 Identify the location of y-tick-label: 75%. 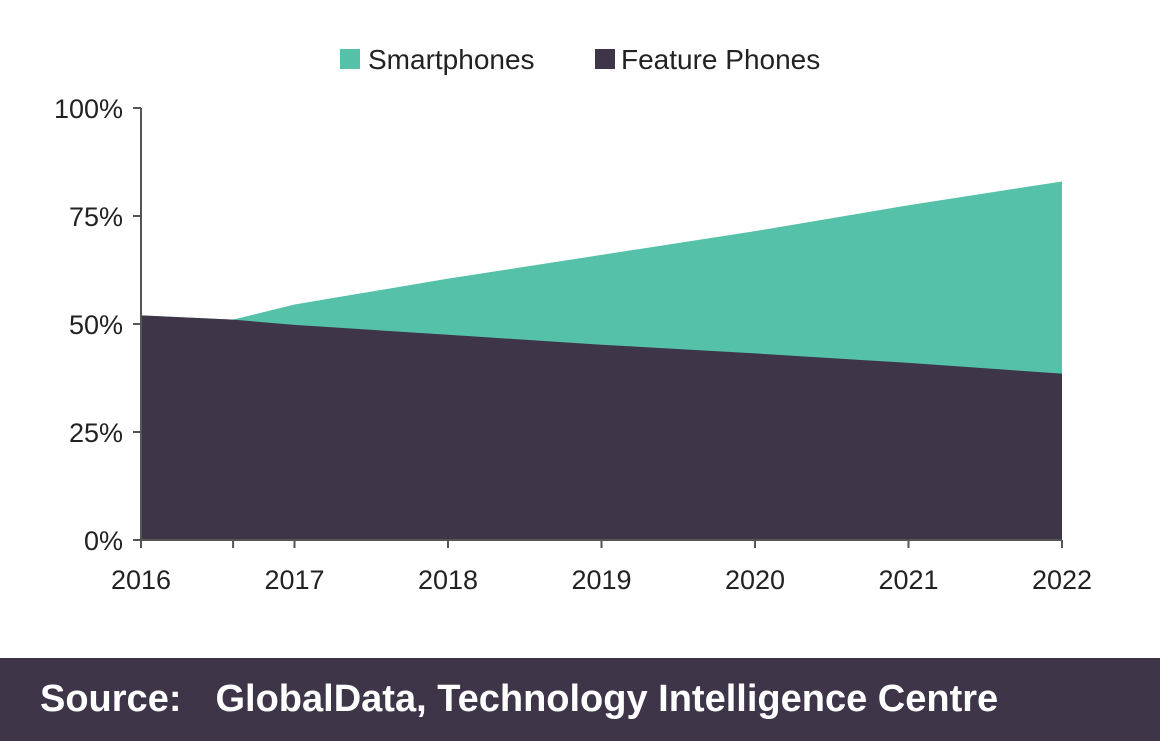
(96, 217).